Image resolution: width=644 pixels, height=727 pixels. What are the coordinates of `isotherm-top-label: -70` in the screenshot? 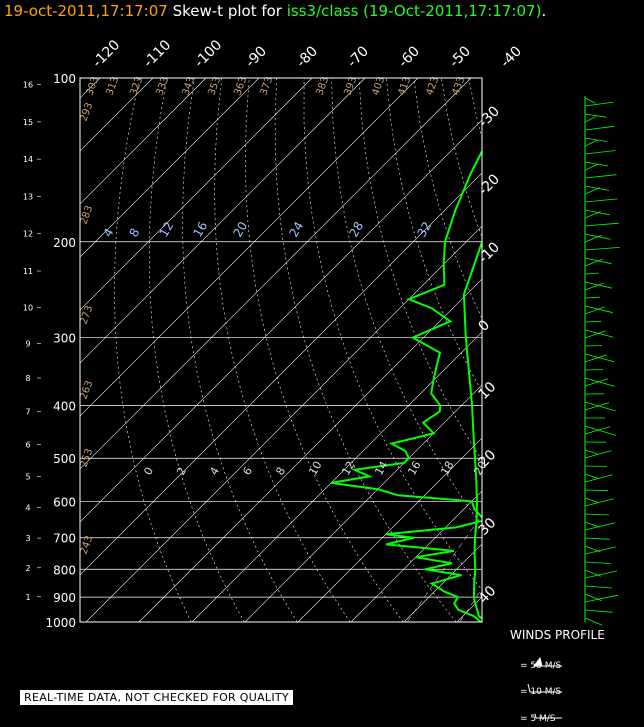 It's located at (358, 56).